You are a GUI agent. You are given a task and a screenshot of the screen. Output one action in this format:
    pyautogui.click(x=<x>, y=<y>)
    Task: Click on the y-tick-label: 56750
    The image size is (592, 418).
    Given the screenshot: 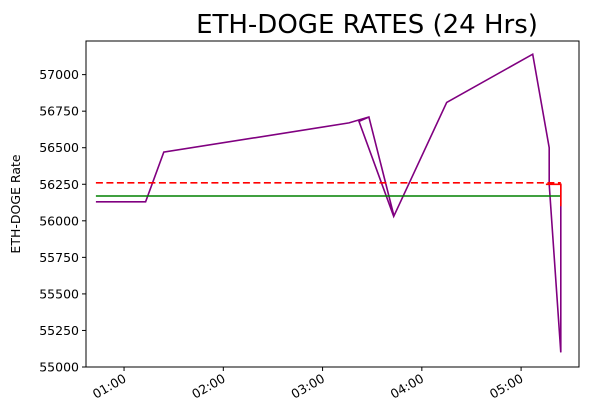 What is the action you would take?
    pyautogui.click(x=59, y=111)
    